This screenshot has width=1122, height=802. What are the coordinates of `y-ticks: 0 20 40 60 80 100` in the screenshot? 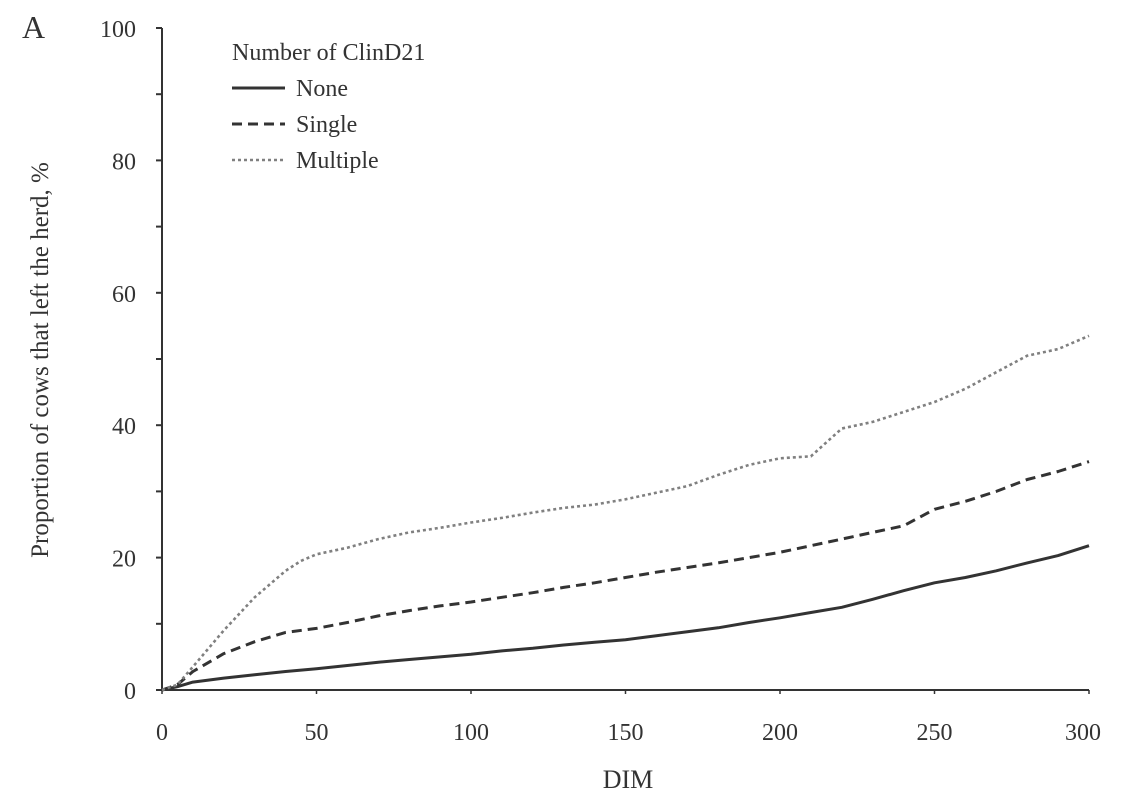 It's located at (131, 361).